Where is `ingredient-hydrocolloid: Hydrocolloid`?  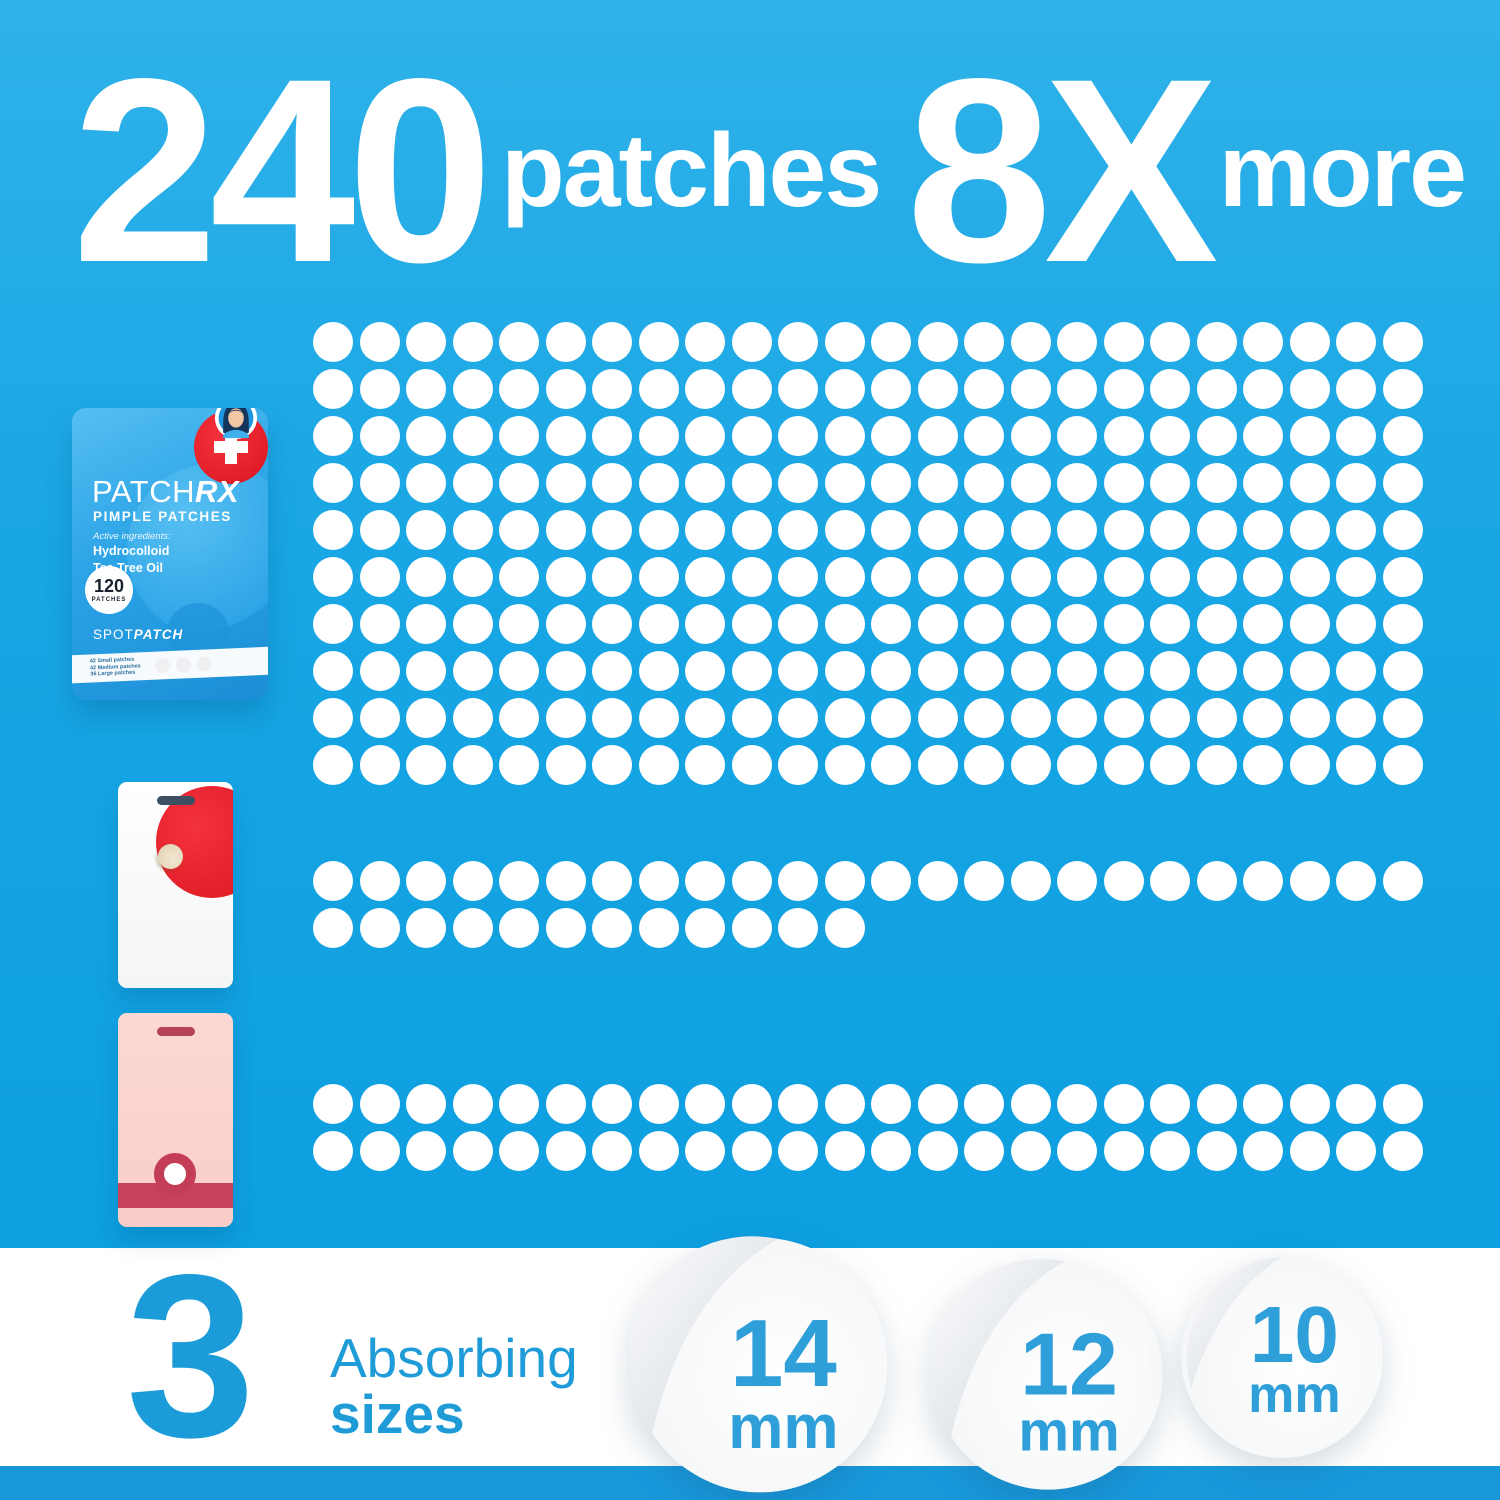
ingredient-hydrocolloid: Hydrocolloid is located at coordinates (131, 551).